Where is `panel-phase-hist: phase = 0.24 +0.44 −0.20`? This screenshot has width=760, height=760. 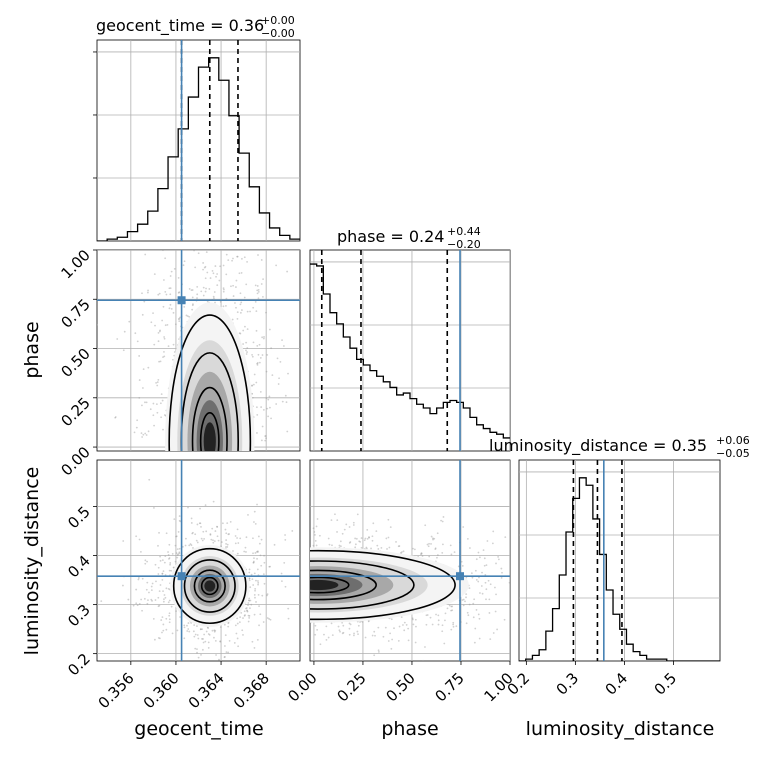
panel-phase-hist: phase = 0.24 +0.44 −0.20 is located at coordinates (410, 338).